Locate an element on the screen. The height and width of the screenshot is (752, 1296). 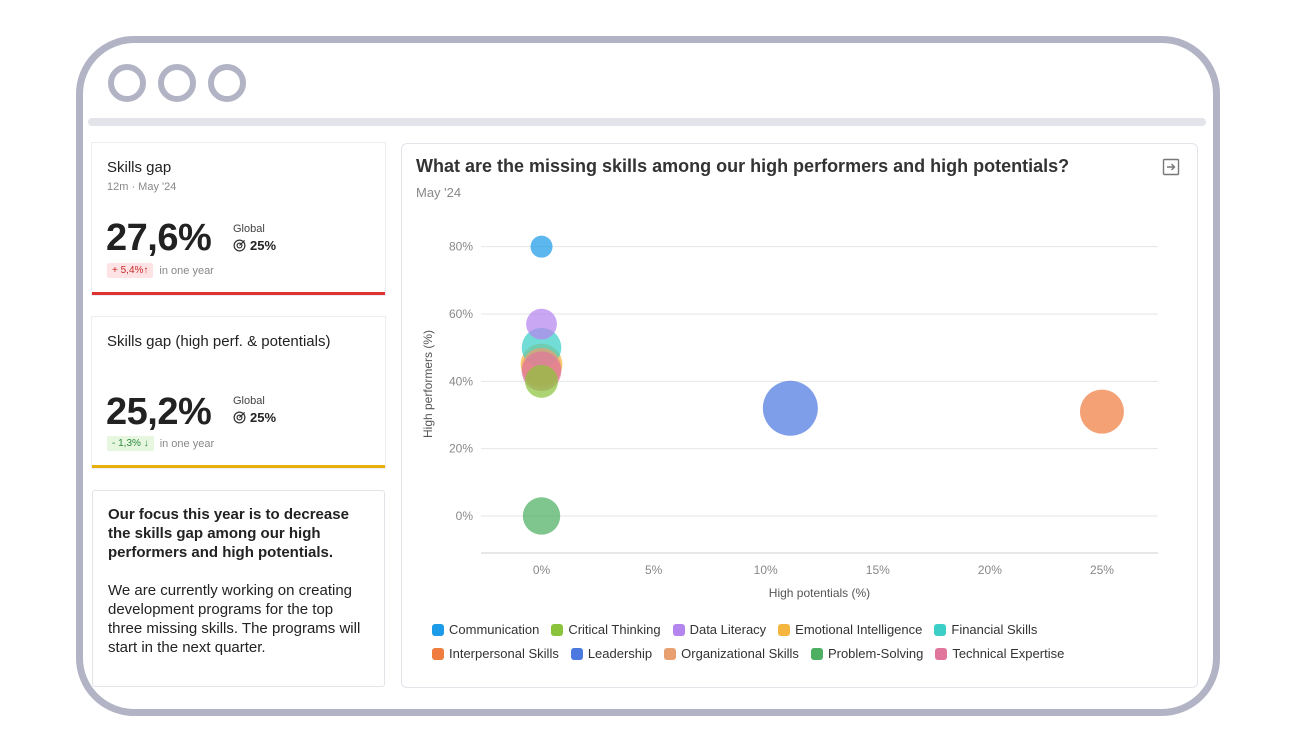
delta-row: + 5,4%↑ in one year is located at coordinates (160, 270).